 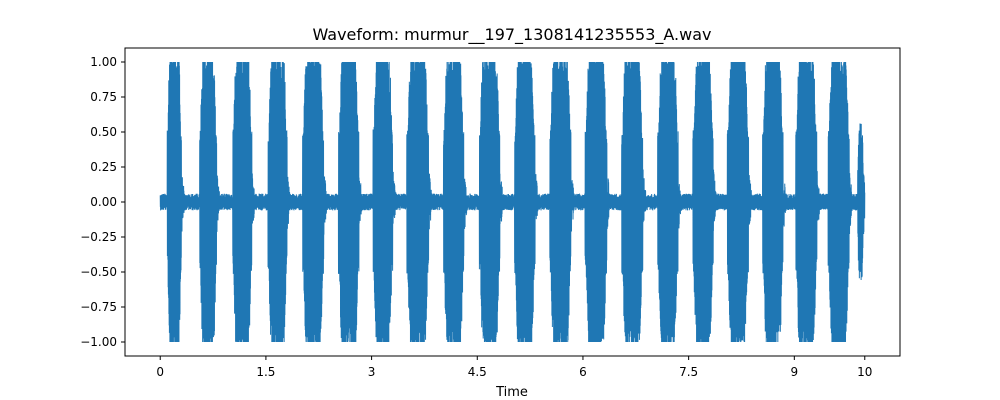 I want to click on y-tick-label: −0.50, so click(x=98, y=272).